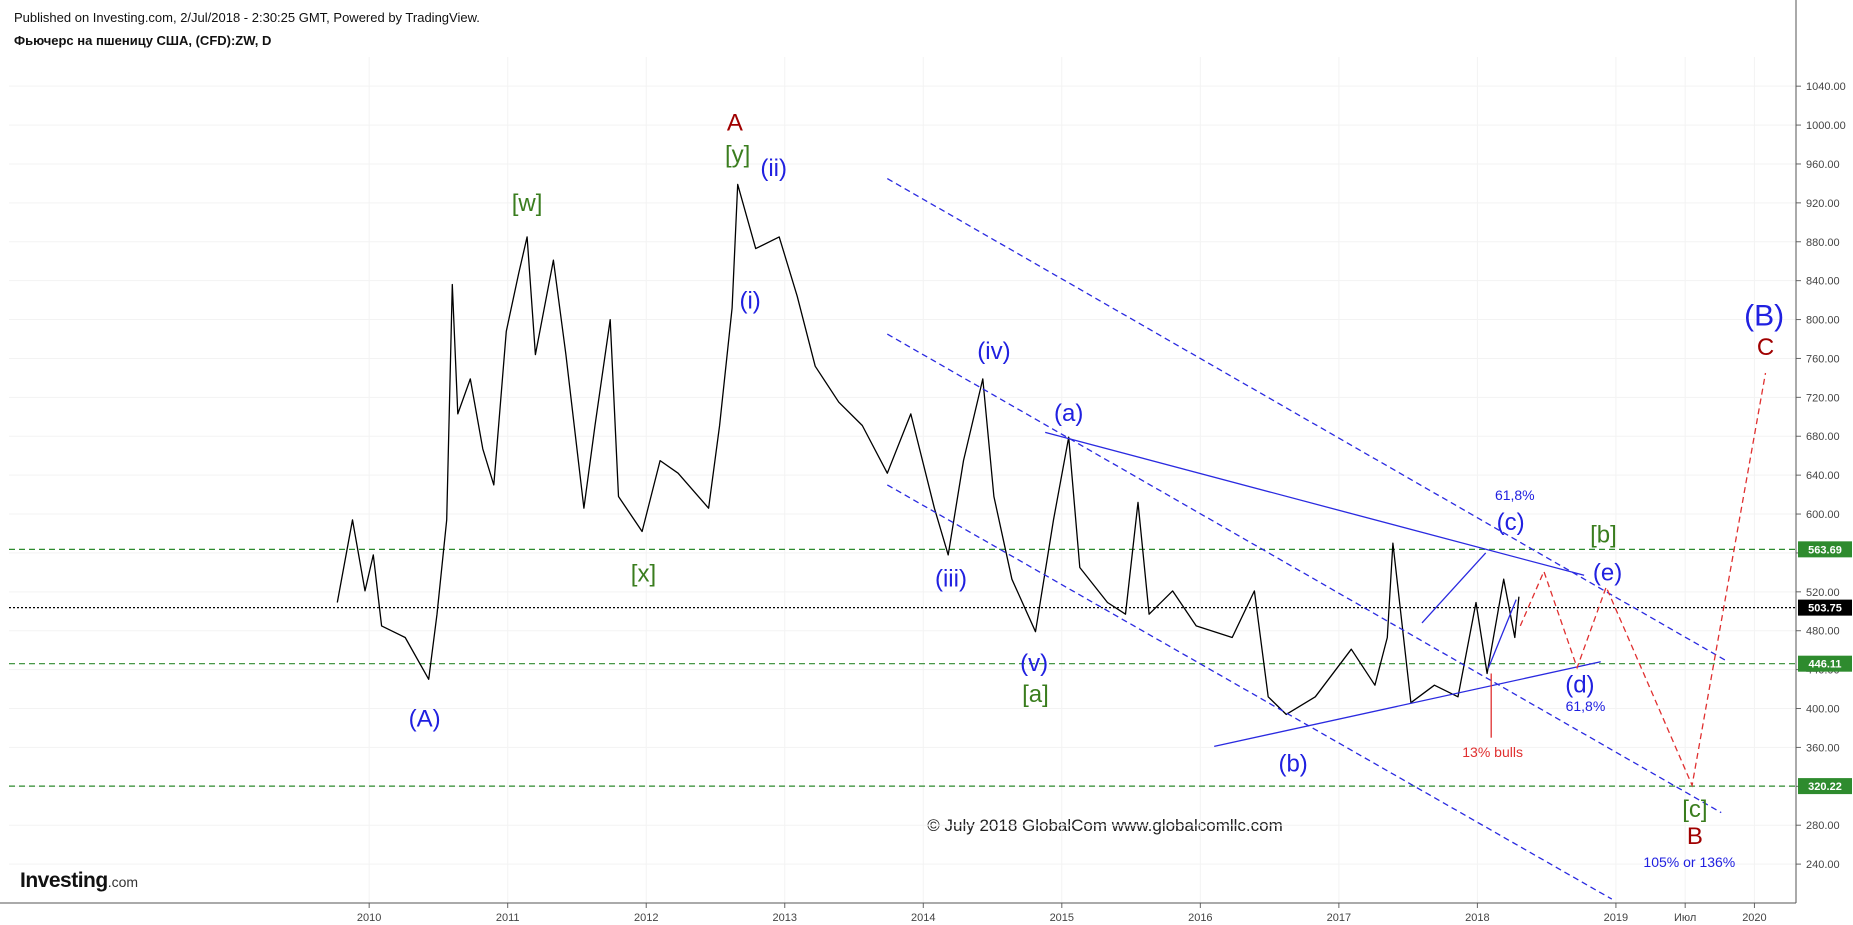  What do you see at coordinates (1823, 398) in the screenshot?
I see `y-tick-label: 720.00` at bounding box center [1823, 398].